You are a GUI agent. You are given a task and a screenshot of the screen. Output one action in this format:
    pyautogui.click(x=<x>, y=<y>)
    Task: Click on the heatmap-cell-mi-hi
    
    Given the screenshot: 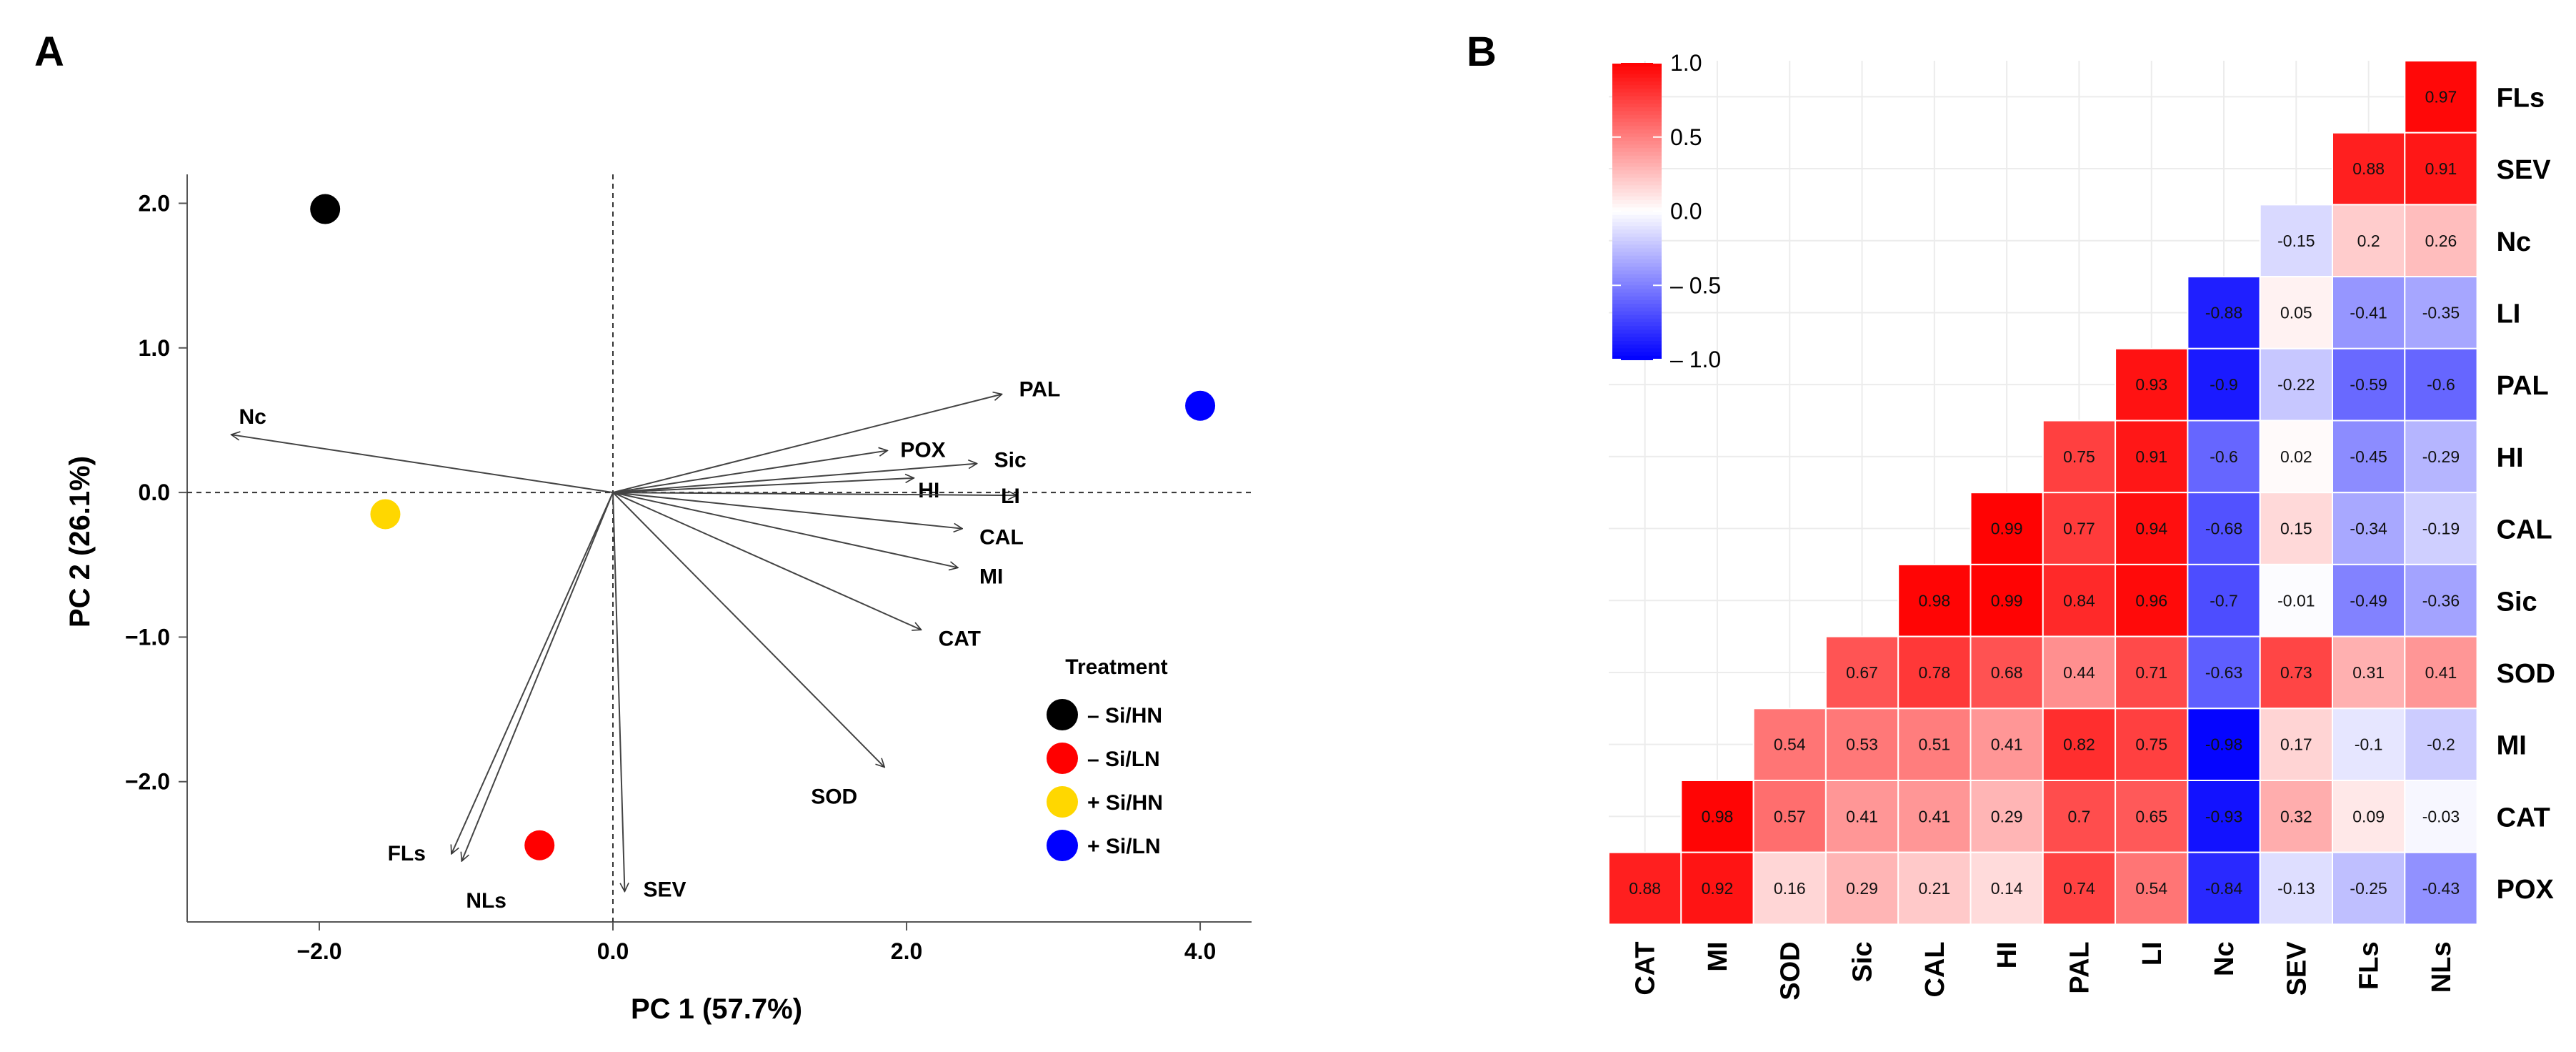 What is the action you would take?
    pyautogui.click(x=2007, y=744)
    